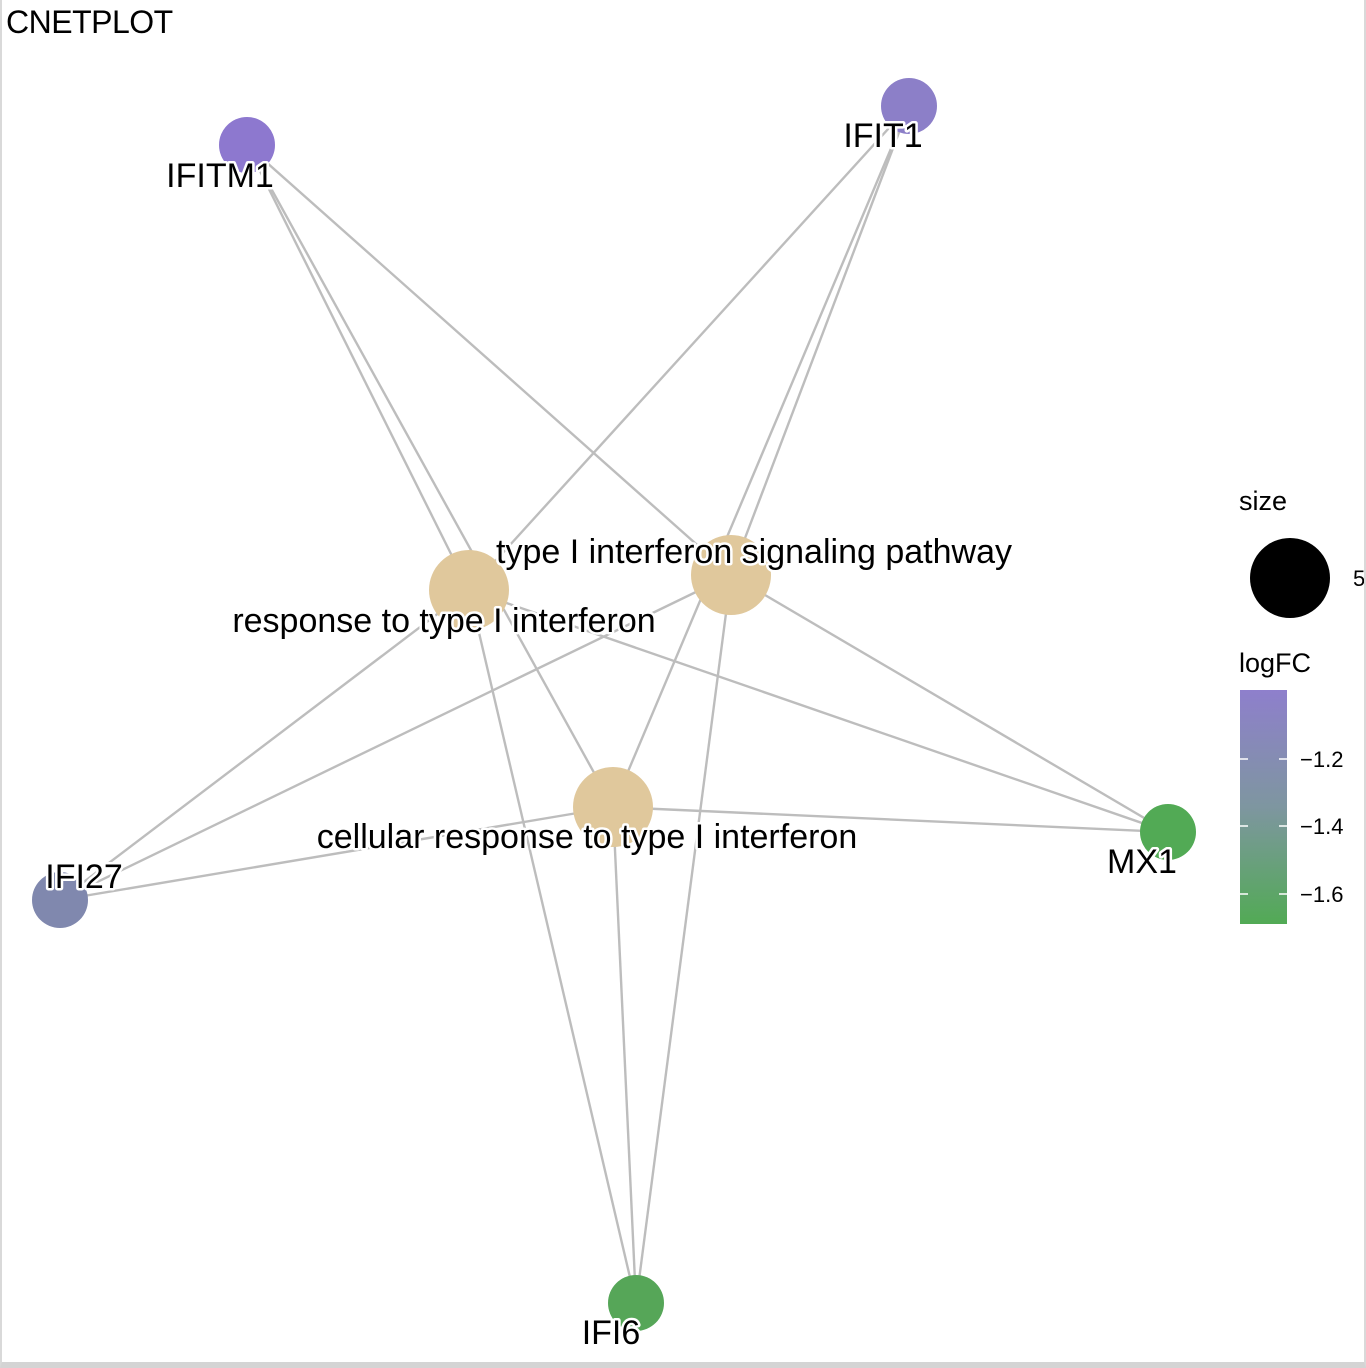 This screenshot has height=1368, width=1366. Describe the element at coordinates (1263, 501) in the screenshot. I see `legend-size-title: size` at that location.